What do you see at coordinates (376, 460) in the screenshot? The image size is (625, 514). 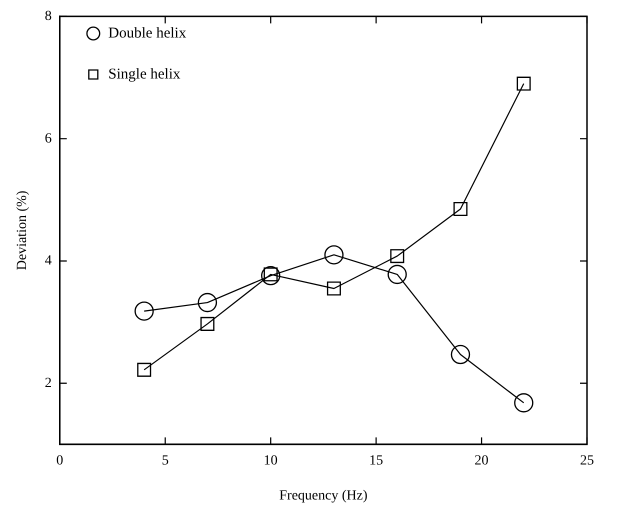 I see `x-tick-label: 15` at bounding box center [376, 460].